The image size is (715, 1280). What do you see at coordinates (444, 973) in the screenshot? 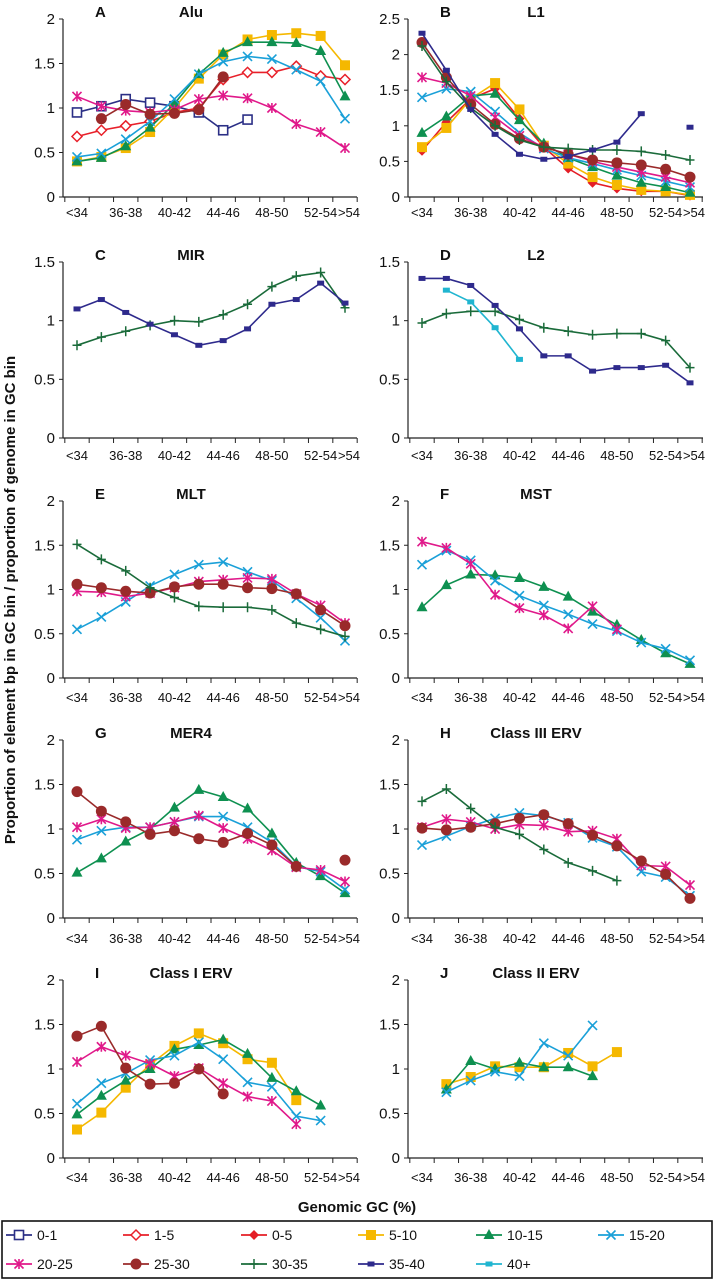
I see `panel-letter: J` at bounding box center [444, 973].